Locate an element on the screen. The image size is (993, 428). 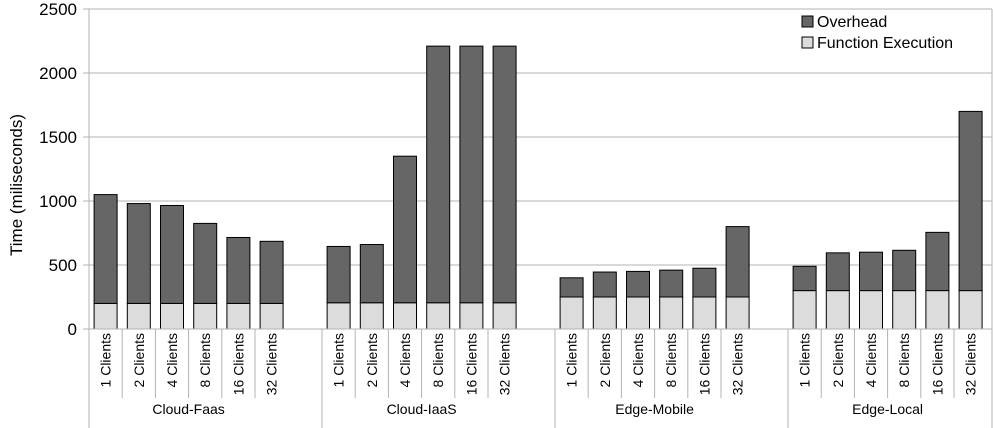
y-axis-title: Time (miliseconds) is located at coordinates (16, 185).